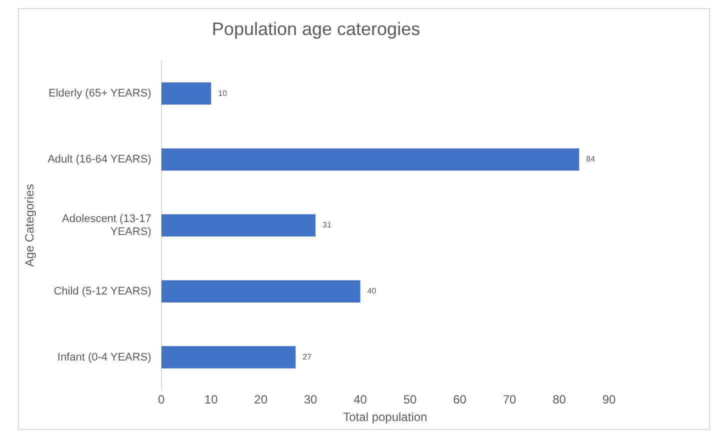  What do you see at coordinates (29, 225) in the screenshot?
I see `y-axis-title: Age Categories` at bounding box center [29, 225].